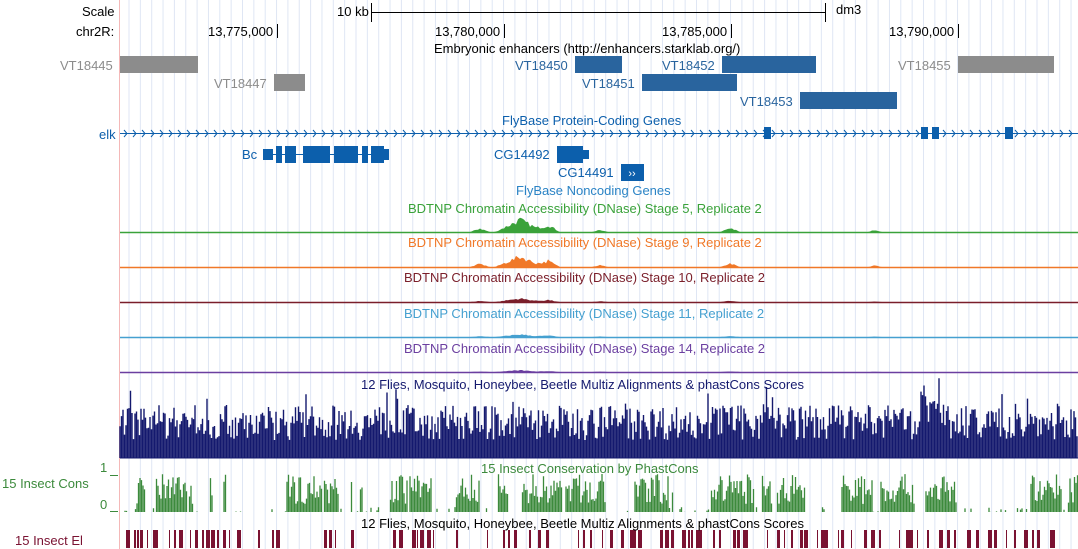  What do you see at coordinates (601, 493) in the screenshot?
I see `phastcons-signal` at bounding box center [601, 493].